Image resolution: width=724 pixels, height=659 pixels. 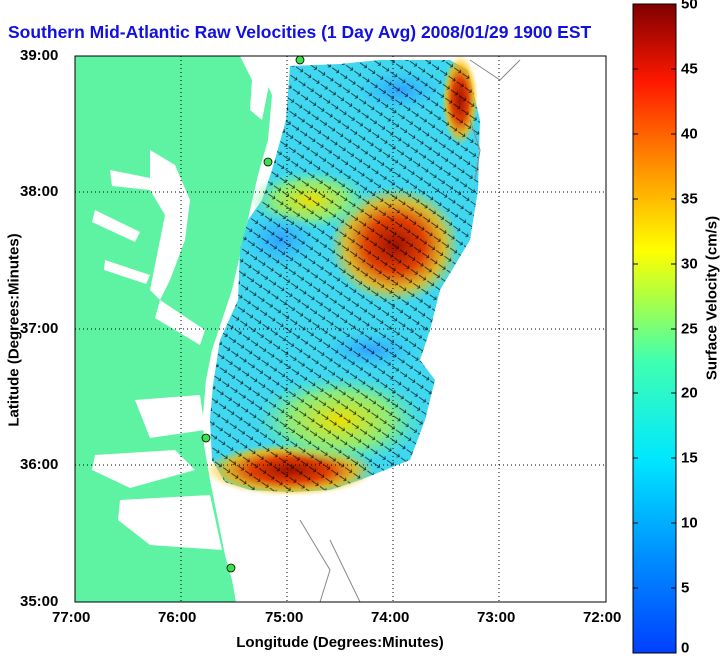 I want to click on x-tick-label: 73:00, so click(x=496, y=617).